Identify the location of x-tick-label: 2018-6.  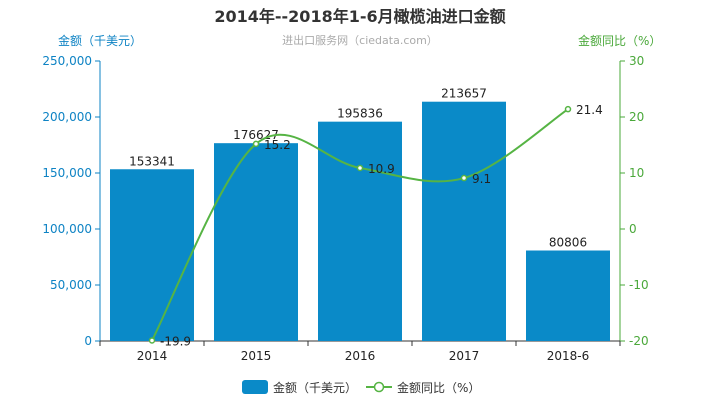
(568, 356).